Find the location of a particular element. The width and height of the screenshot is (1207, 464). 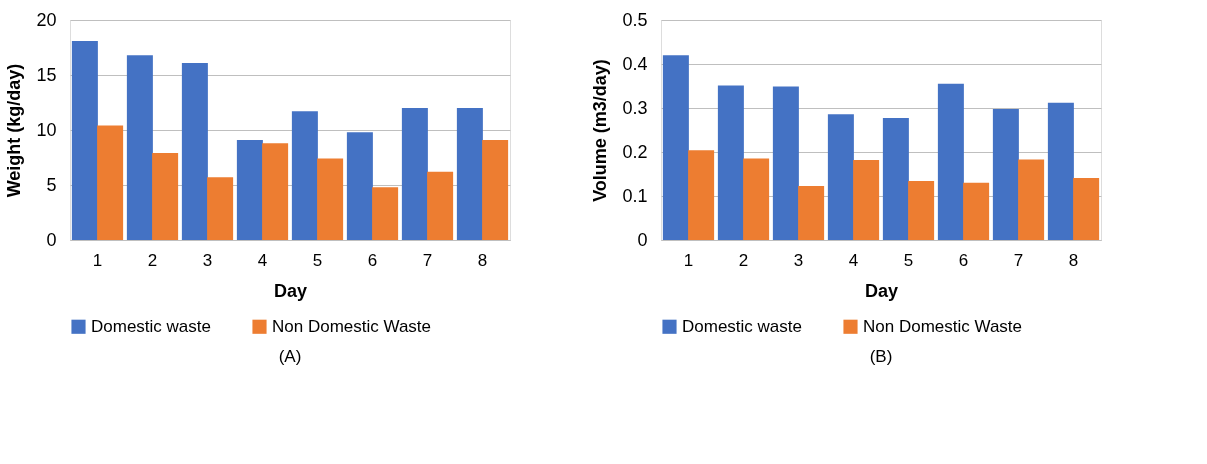

y-tick-label: 0.4 is located at coordinates (635, 63).